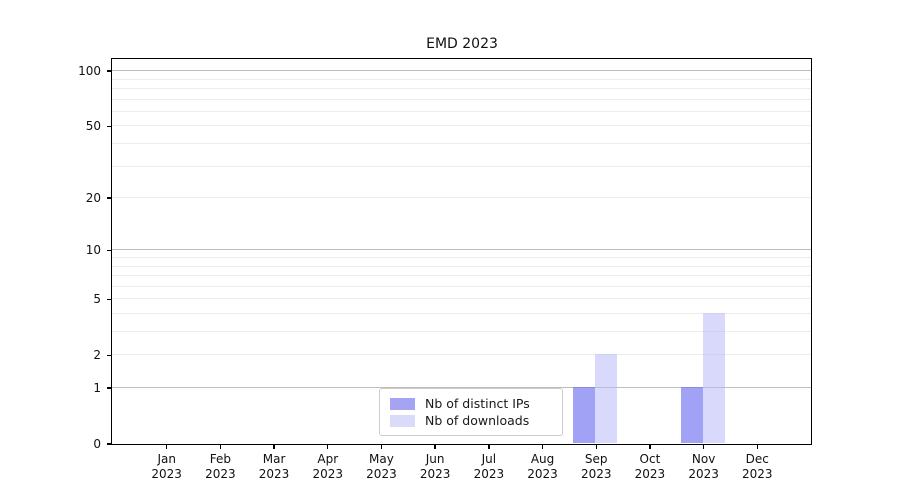 The image size is (900, 500). I want to click on x-tick-month: Jun, so click(435, 459).